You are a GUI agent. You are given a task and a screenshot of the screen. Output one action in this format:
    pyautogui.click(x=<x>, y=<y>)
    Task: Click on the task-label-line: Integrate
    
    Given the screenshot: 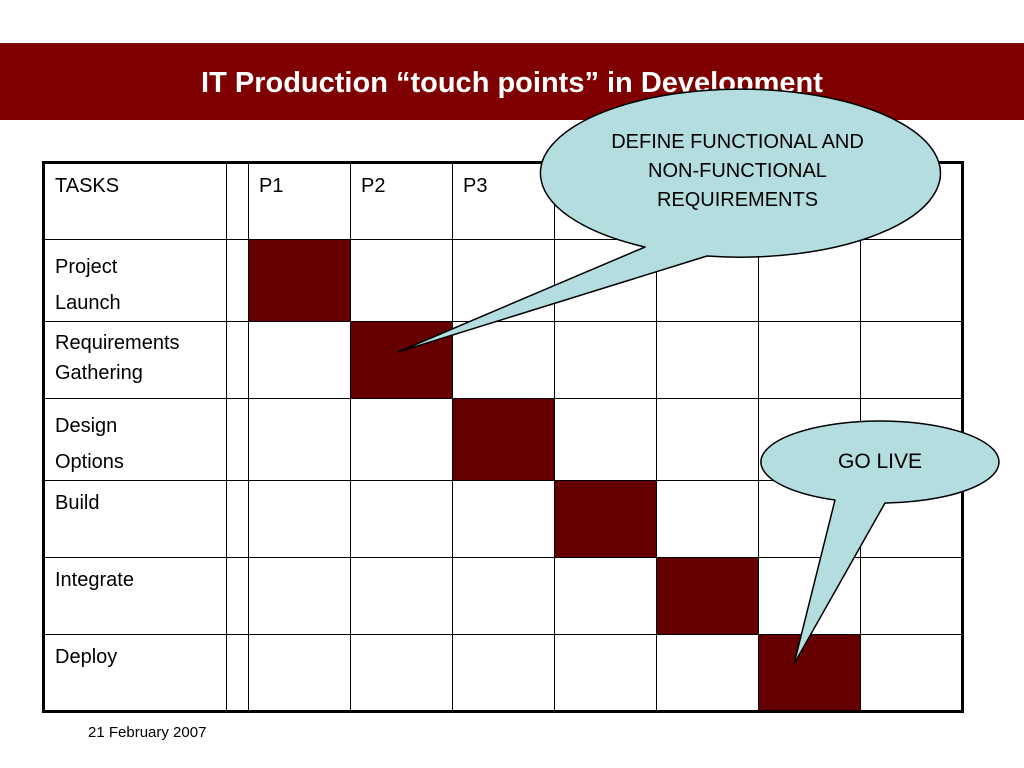 What is the action you would take?
    pyautogui.click(x=94, y=580)
    